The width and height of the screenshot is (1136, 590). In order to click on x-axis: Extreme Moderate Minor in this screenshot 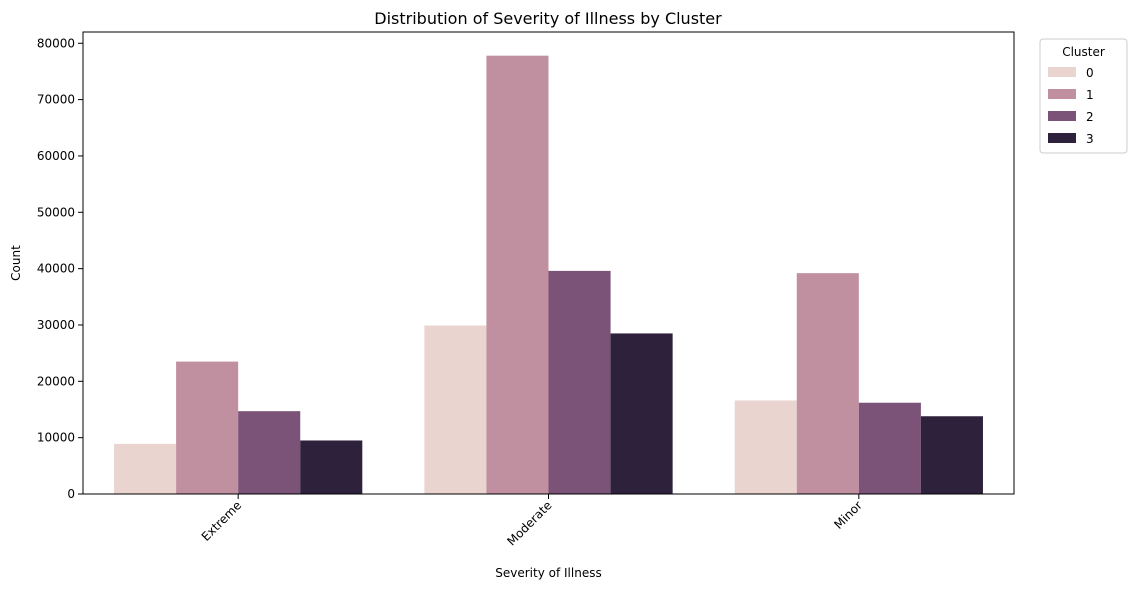, I will do `click(532, 521)`.